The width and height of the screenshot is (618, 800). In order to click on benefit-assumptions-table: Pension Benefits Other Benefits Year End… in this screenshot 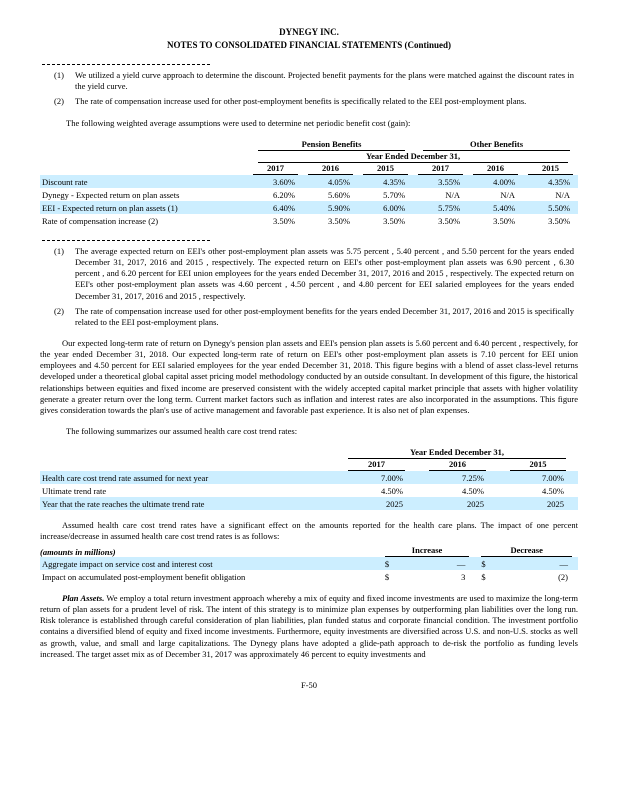, I will do `click(309, 183)`.